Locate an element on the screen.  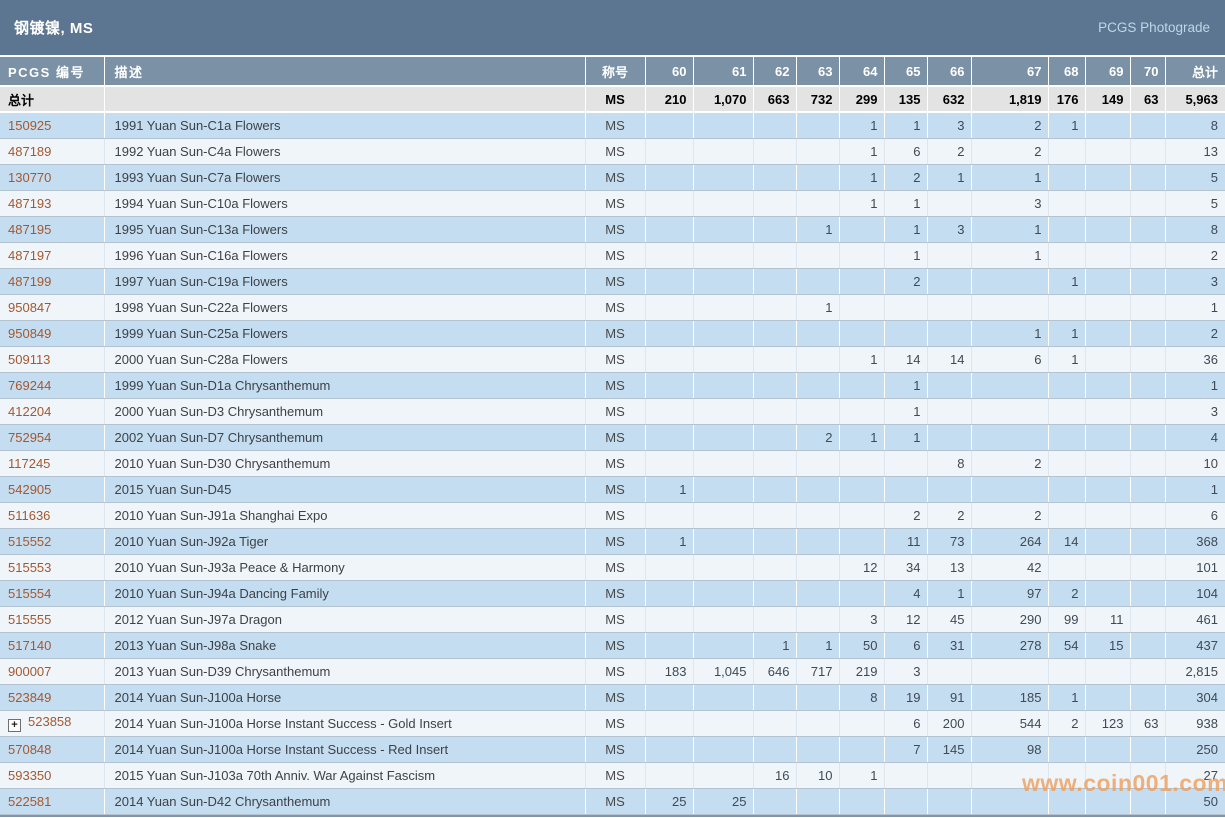
pcgs-number-link: 900007 is located at coordinates (30, 671).